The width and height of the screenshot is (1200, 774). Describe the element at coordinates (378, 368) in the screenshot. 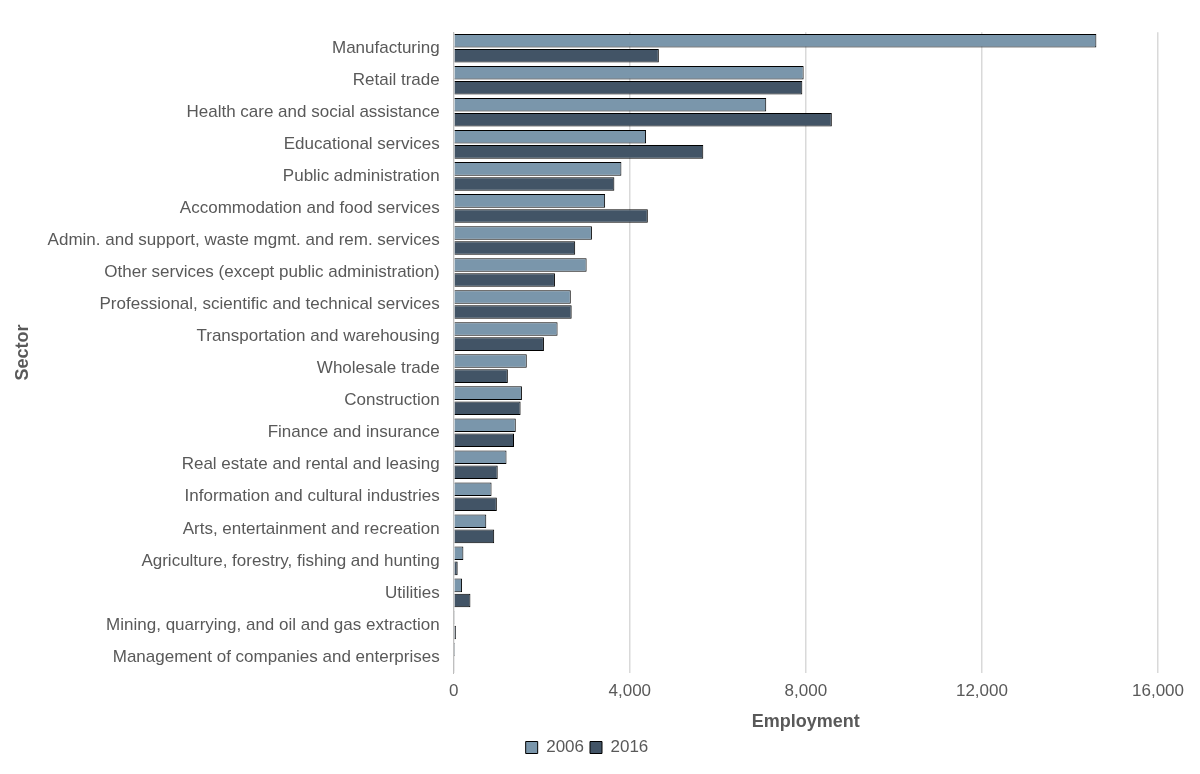

I see `y-tick-label: Wholesale trade` at that location.